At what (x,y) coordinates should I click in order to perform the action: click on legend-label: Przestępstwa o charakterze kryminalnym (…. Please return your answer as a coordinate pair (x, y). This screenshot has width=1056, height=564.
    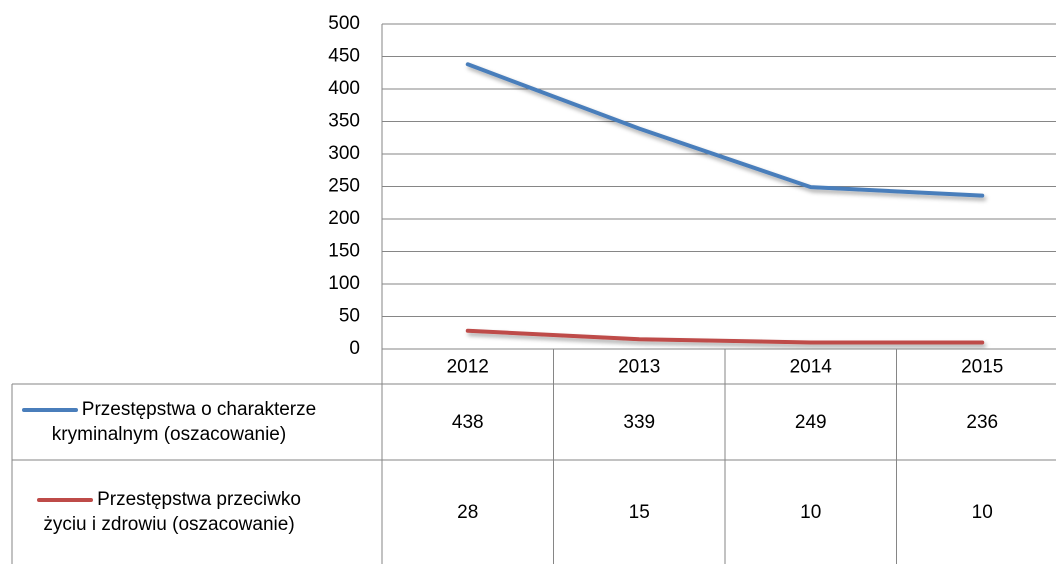
    Looking at the image, I should click on (184, 422).